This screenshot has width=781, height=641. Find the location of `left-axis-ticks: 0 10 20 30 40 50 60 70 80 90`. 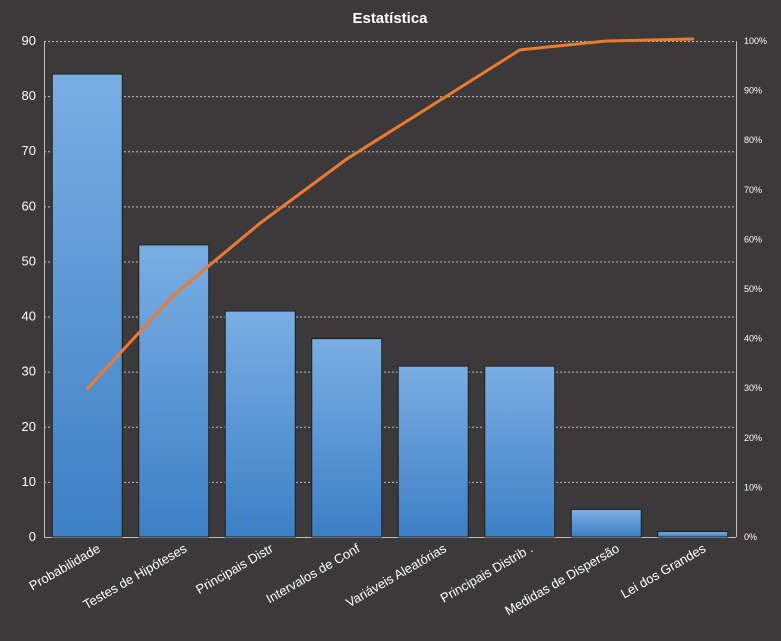

left-axis-ticks: 0 10 20 30 40 50 60 70 80 90 is located at coordinates (29, 288).